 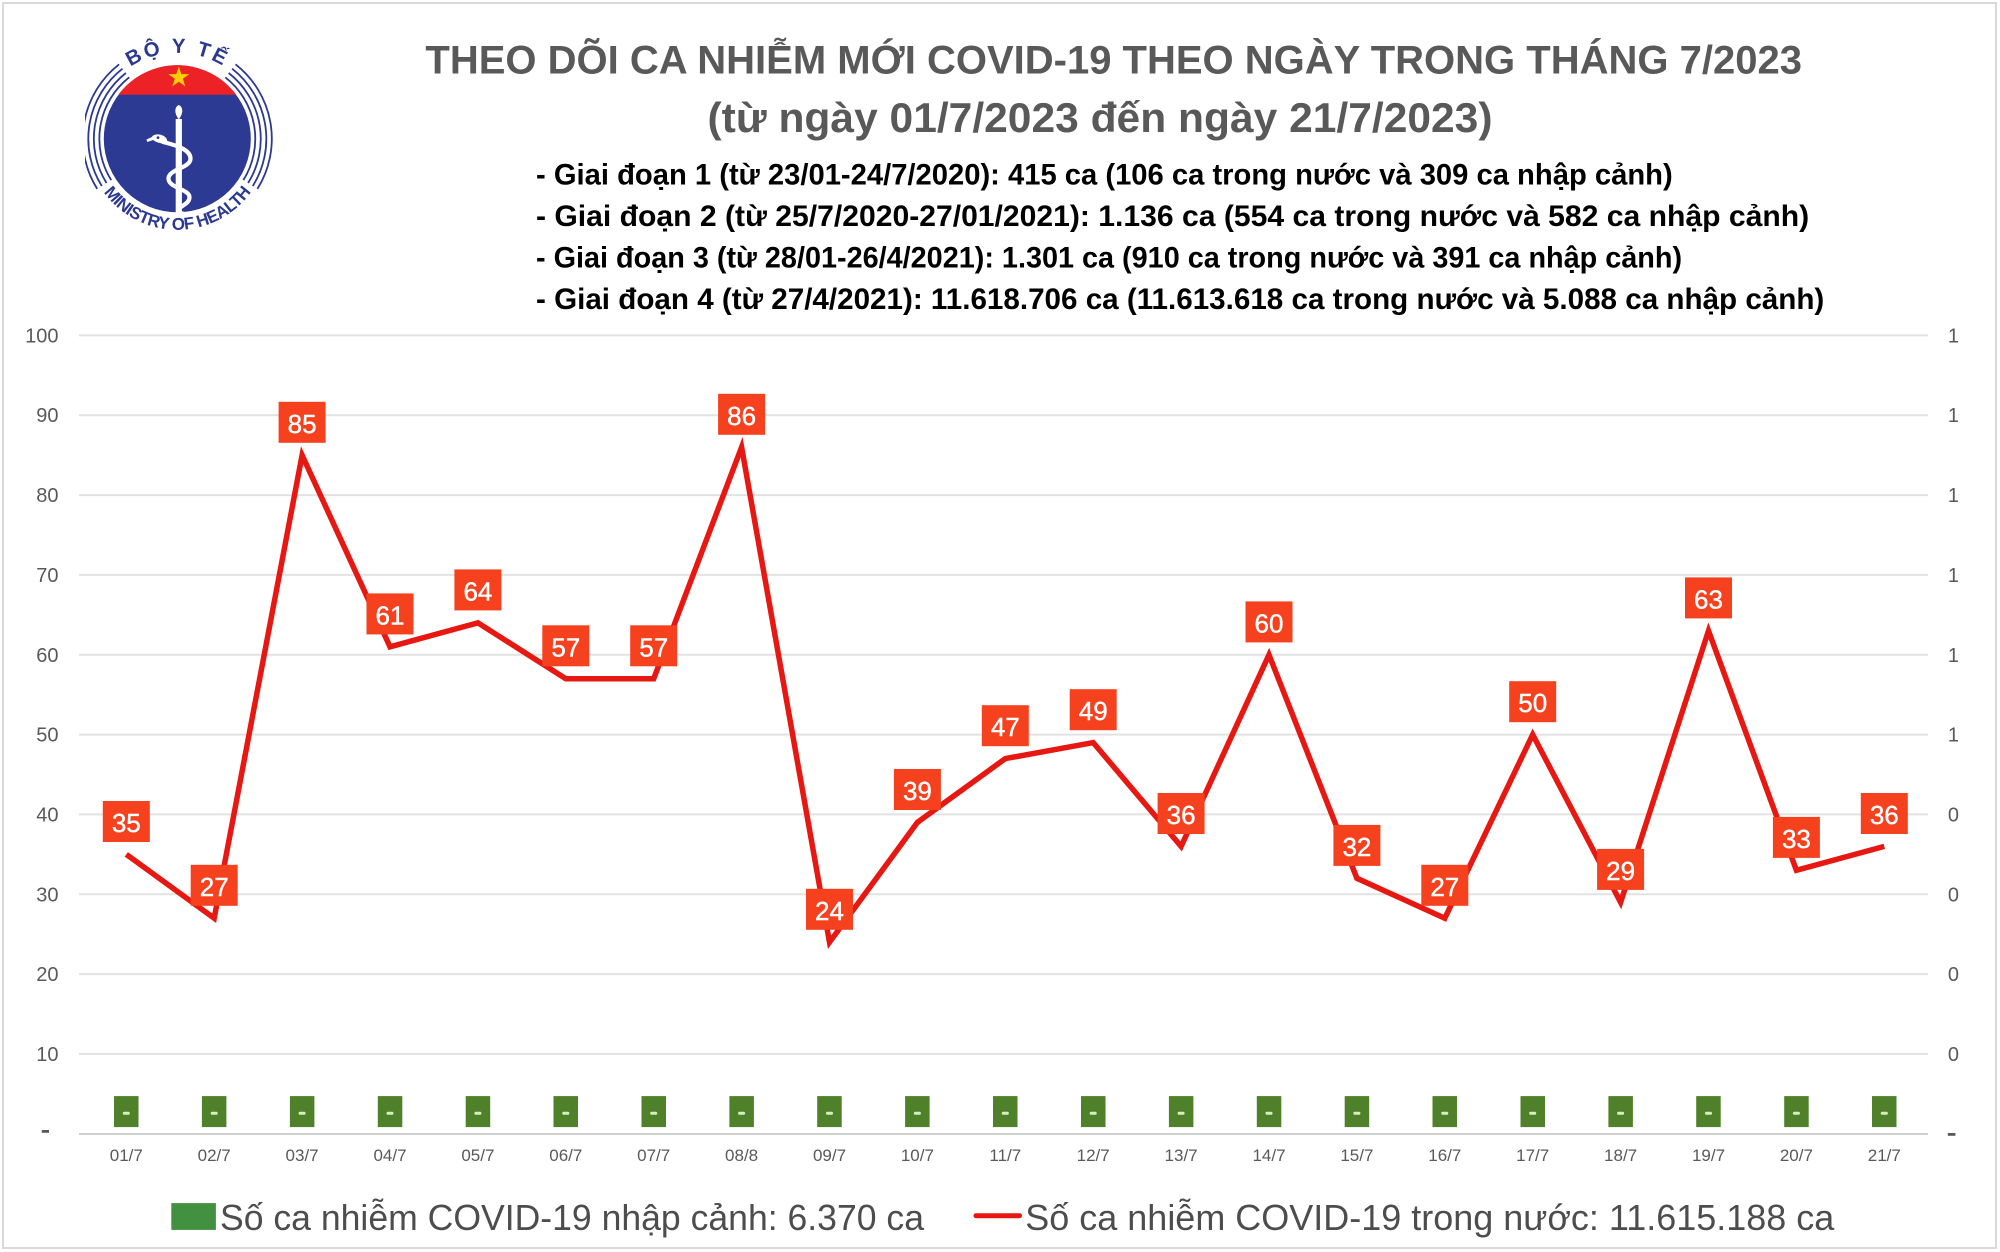 I want to click on svg-text: 10, so click(x=47, y=1055).